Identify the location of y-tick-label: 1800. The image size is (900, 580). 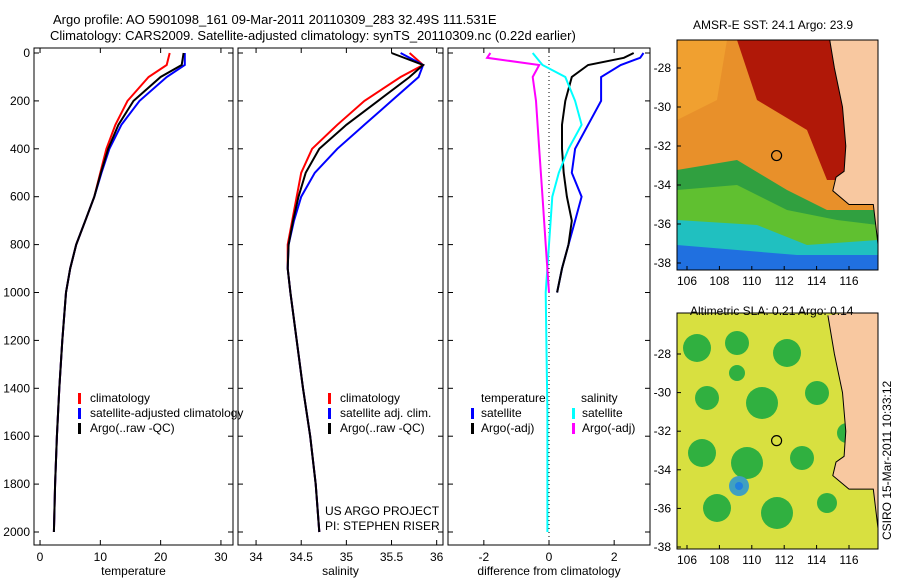
(16, 484).